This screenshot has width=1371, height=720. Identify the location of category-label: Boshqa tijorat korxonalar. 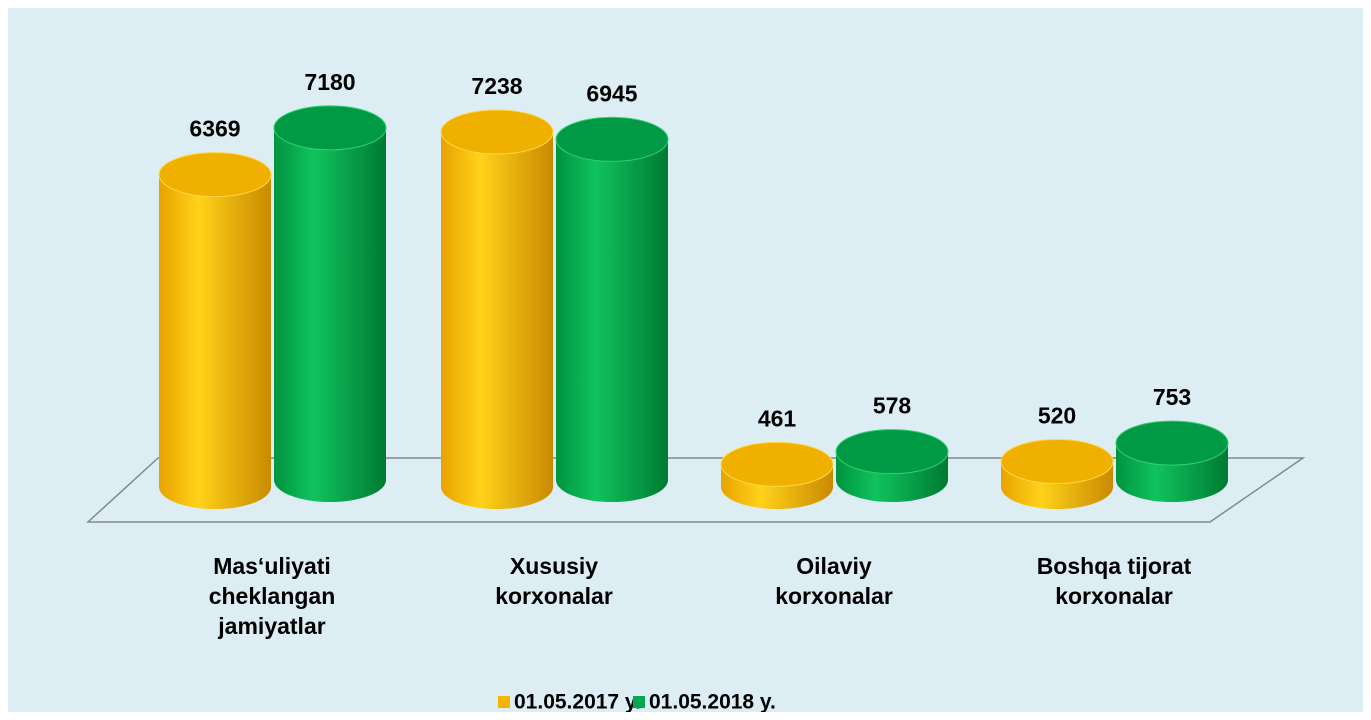
(1114, 581).